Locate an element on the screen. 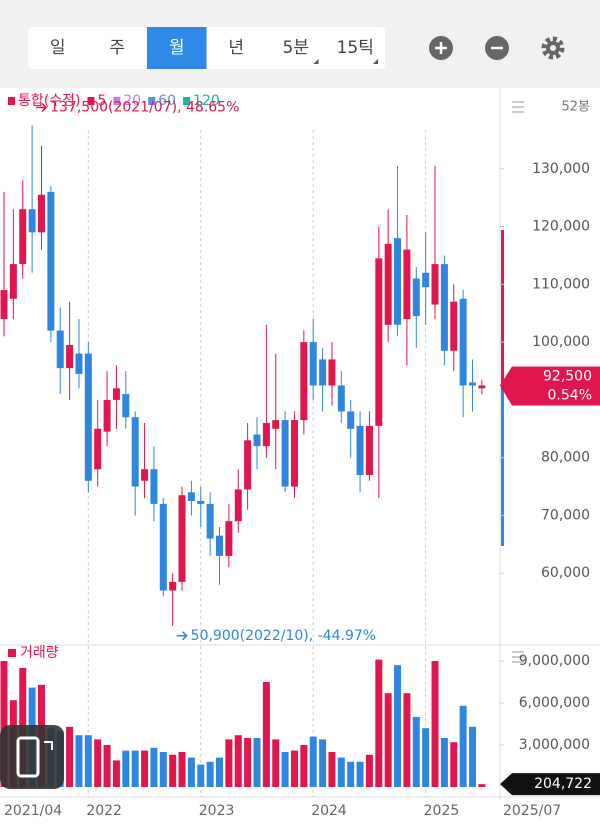 Image resolution: width=600 pixels, height=824 pixels. y-tick-label: 6,000,000 is located at coordinates (554, 703).